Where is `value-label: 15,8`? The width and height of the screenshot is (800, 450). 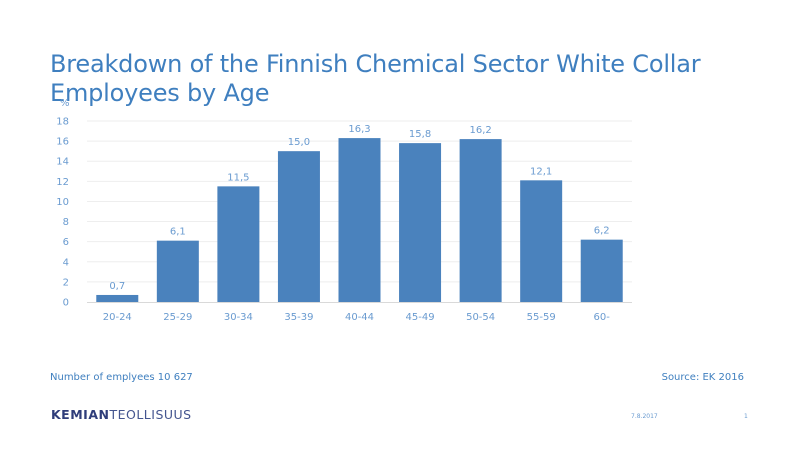 value-label: 15,8 is located at coordinates (420, 134).